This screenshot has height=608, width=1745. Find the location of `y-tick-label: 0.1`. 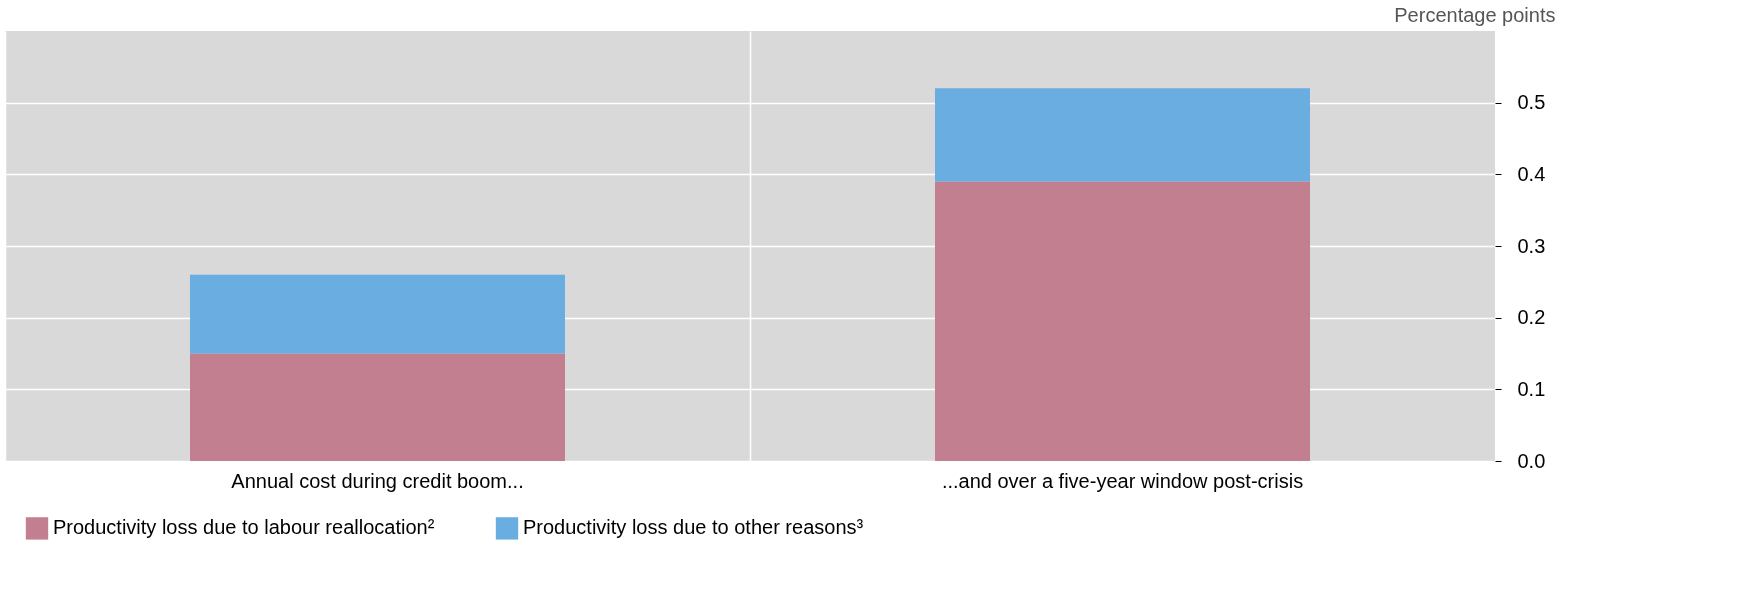

y-tick-label: 0.1 is located at coordinates (1531, 388).